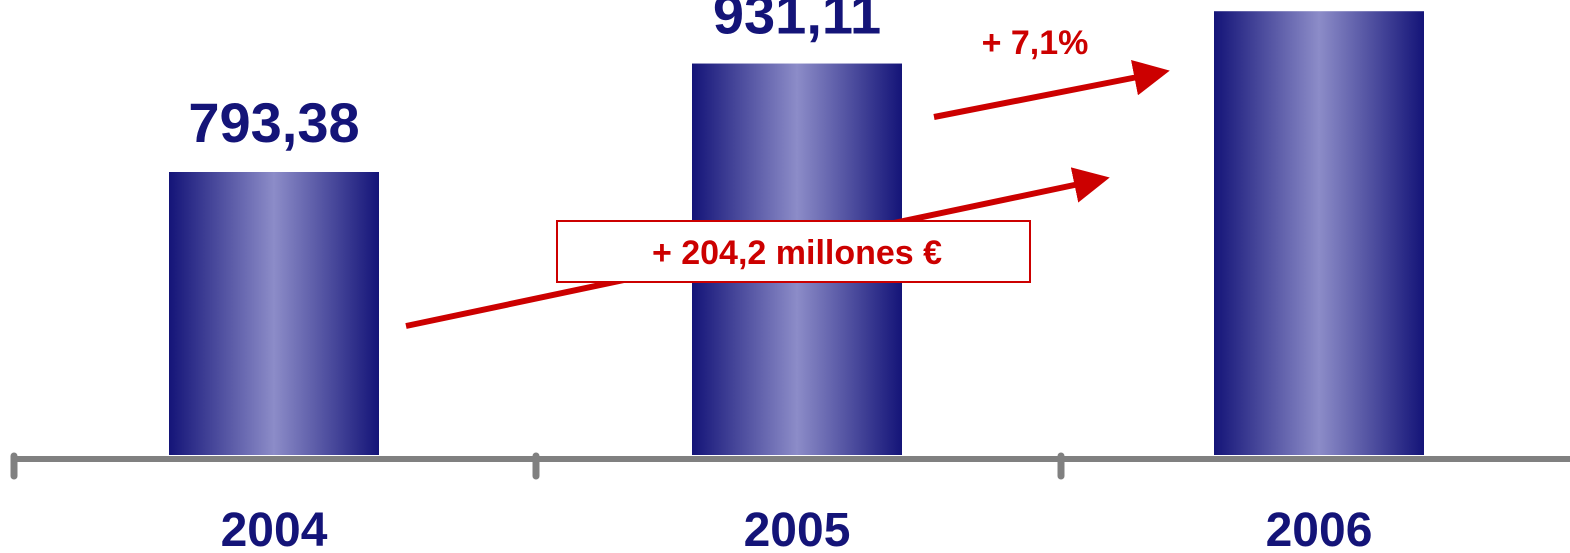  I want to click on value-label-2005: 931,11, so click(797, 23).